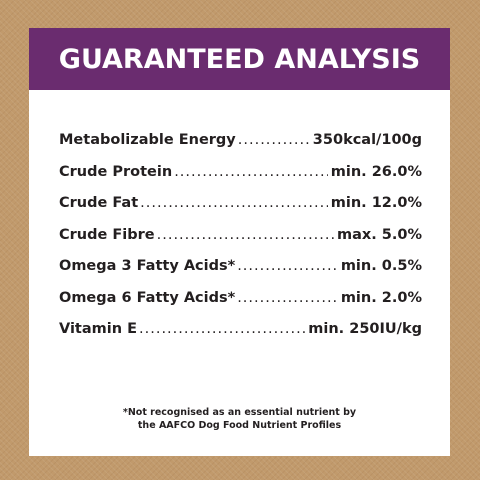 This screenshot has width=480, height=480. I want to click on analysis-row-crude-fat: Crude Fat min. 12.0%, so click(240, 211).